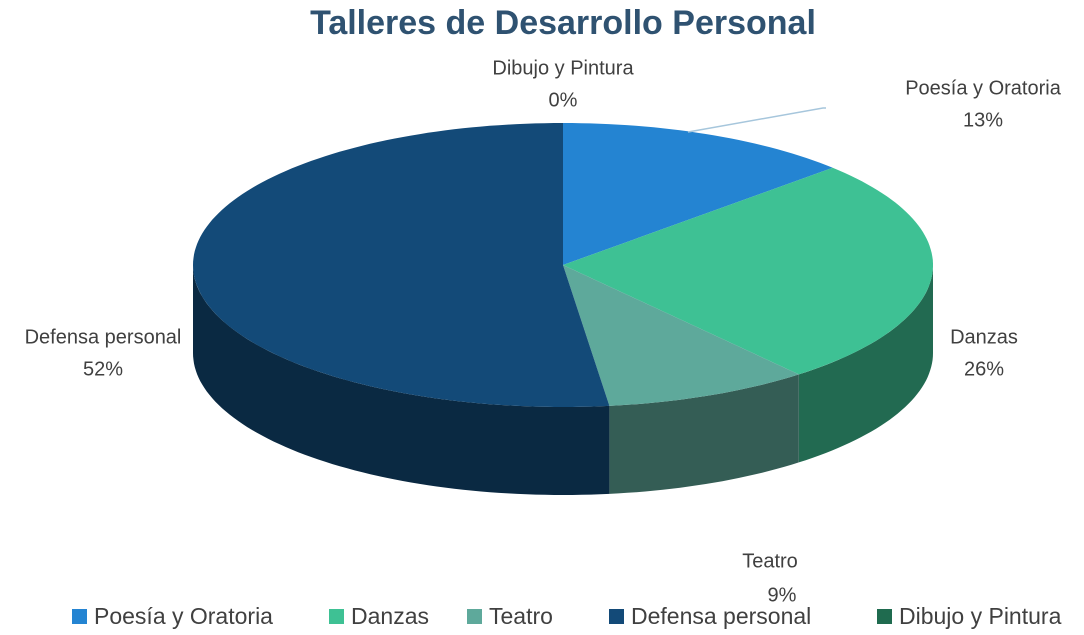 The height and width of the screenshot is (635, 1084). What do you see at coordinates (103, 337) in the screenshot?
I see `data-label-name: Defensa personal` at bounding box center [103, 337].